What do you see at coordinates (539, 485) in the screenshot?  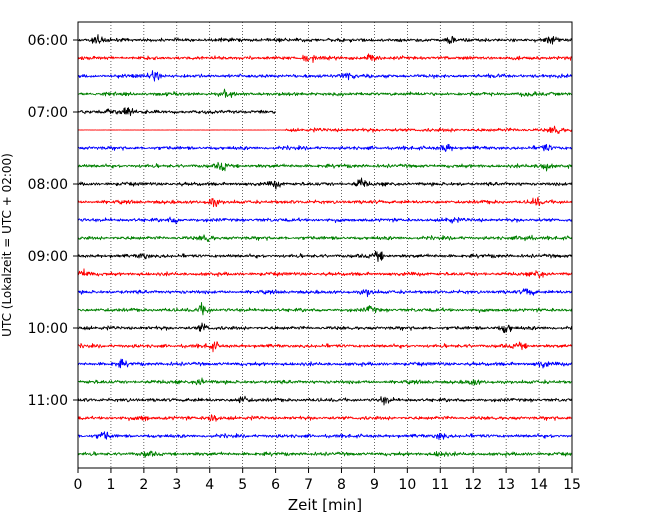 I see `x-tick-label: 14` at bounding box center [539, 485].